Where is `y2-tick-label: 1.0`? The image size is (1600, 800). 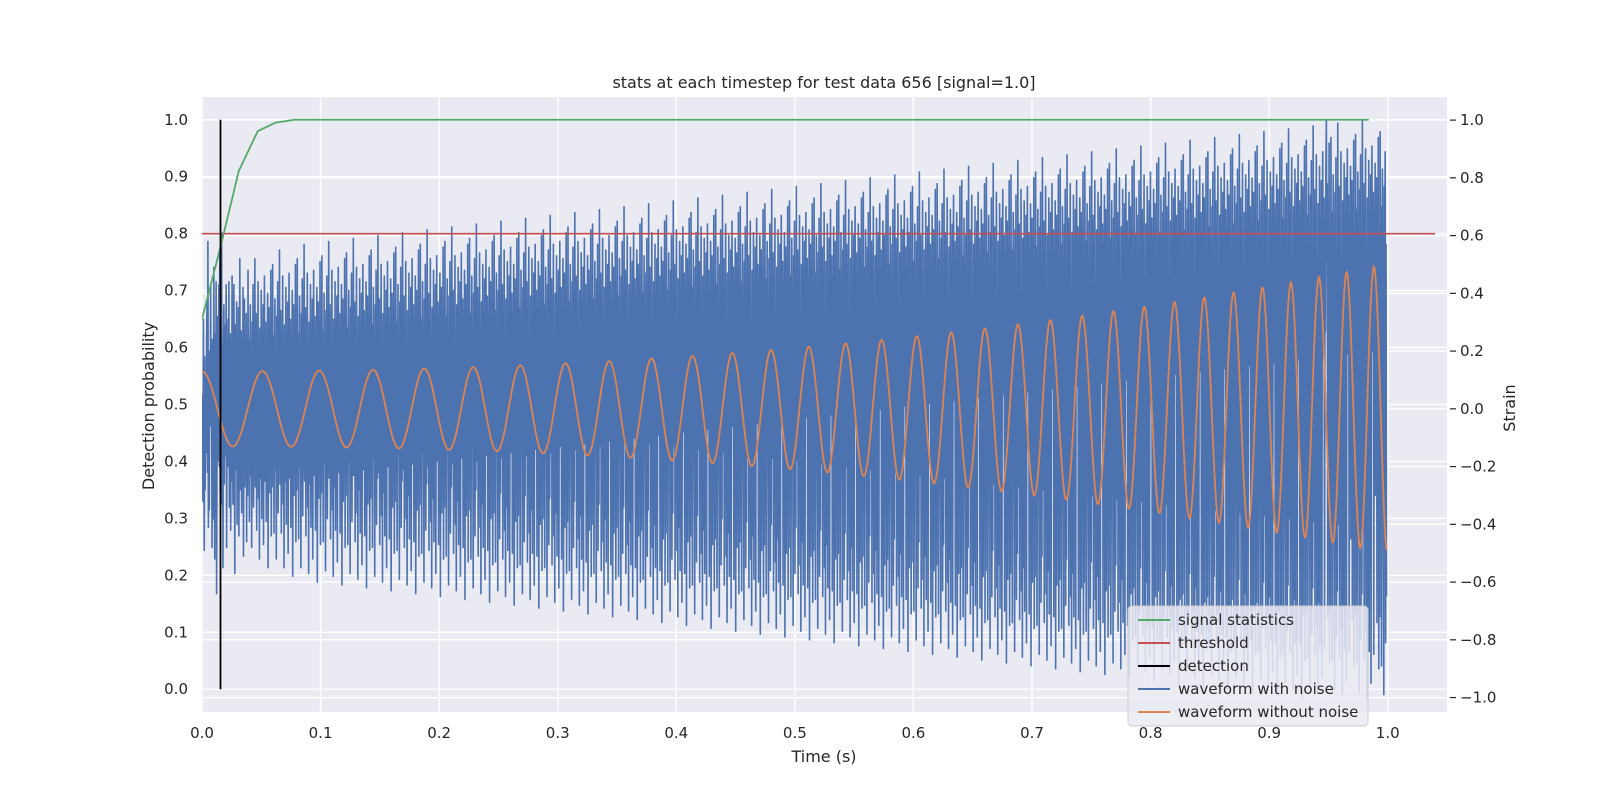
y2-tick-label: 1.0 is located at coordinates (1472, 120).